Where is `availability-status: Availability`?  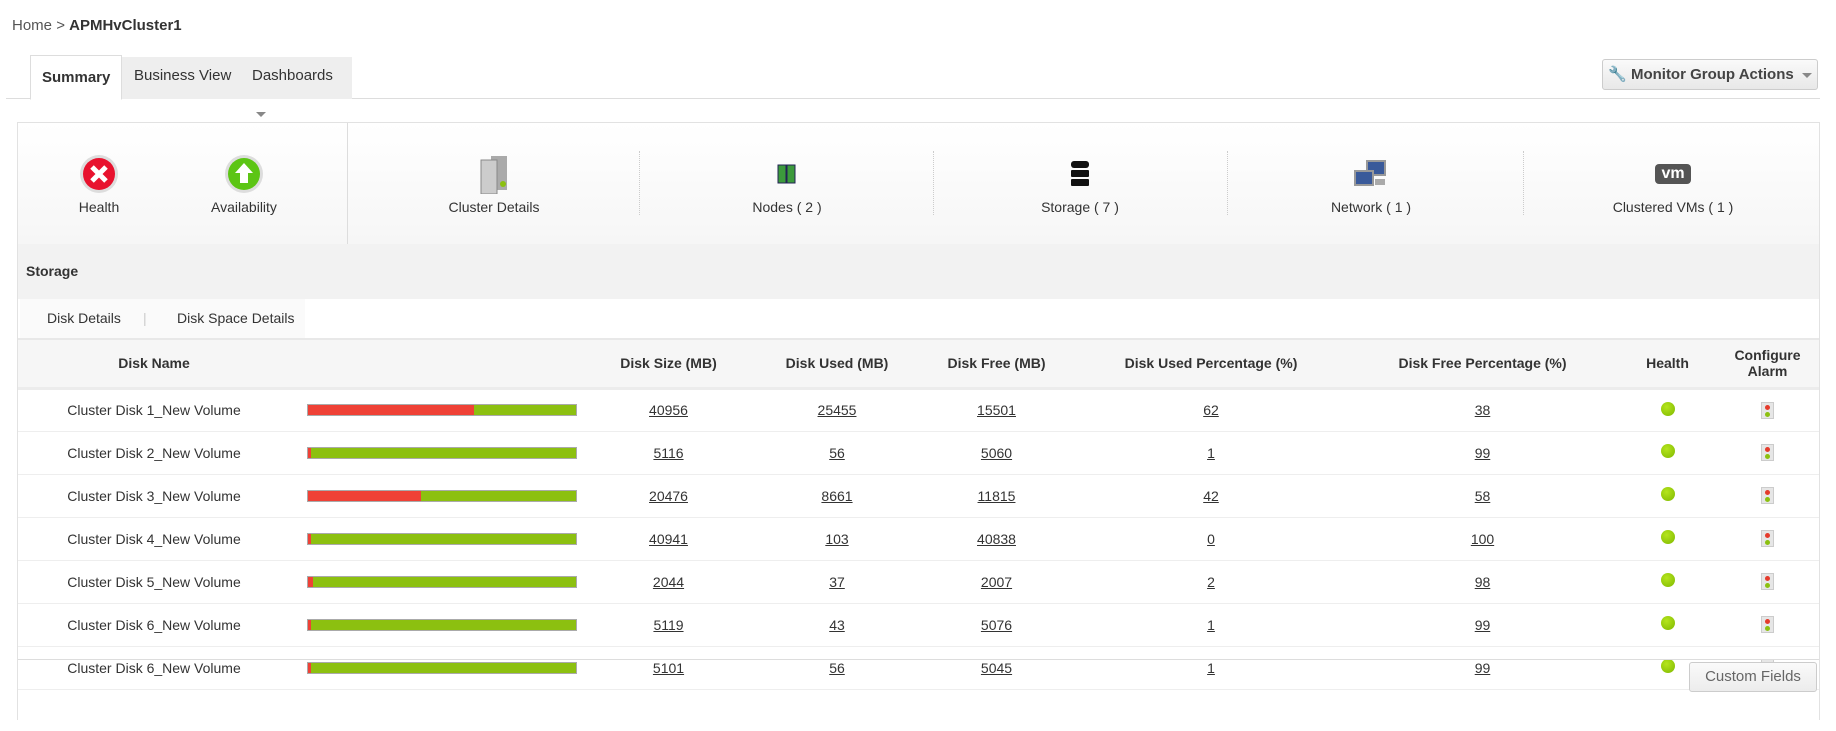 availability-status: Availability is located at coordinates (244, 184).